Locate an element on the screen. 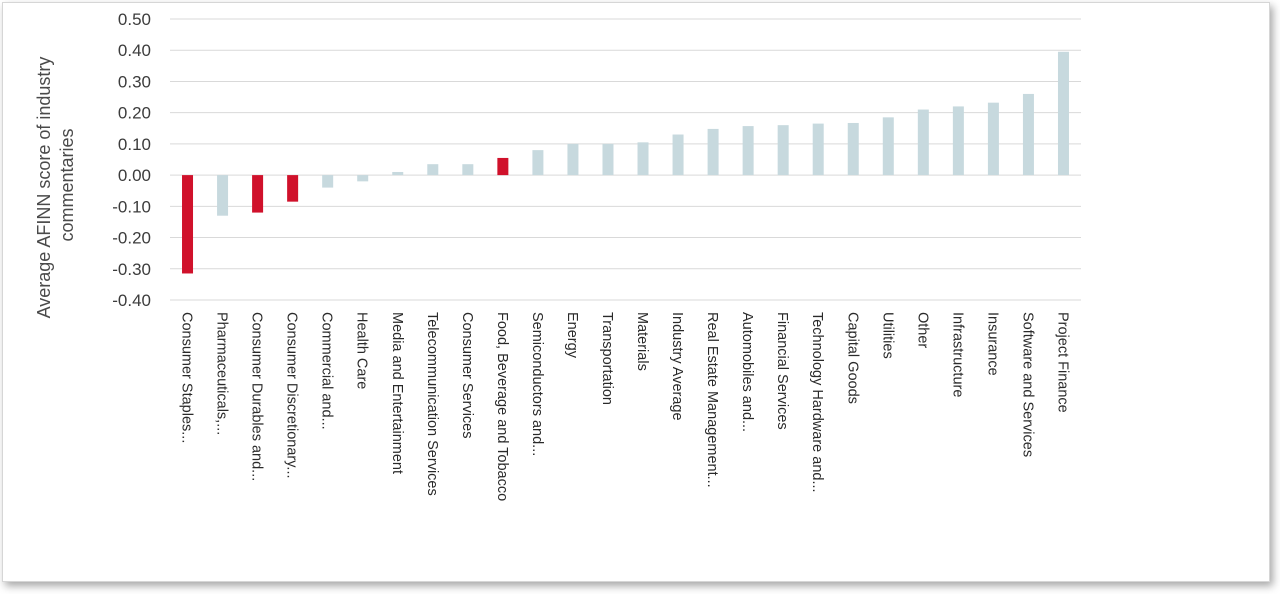 The image size is (1280, 594). y-axis-label-line-2: commentaries is located at coordinates (67, 184).